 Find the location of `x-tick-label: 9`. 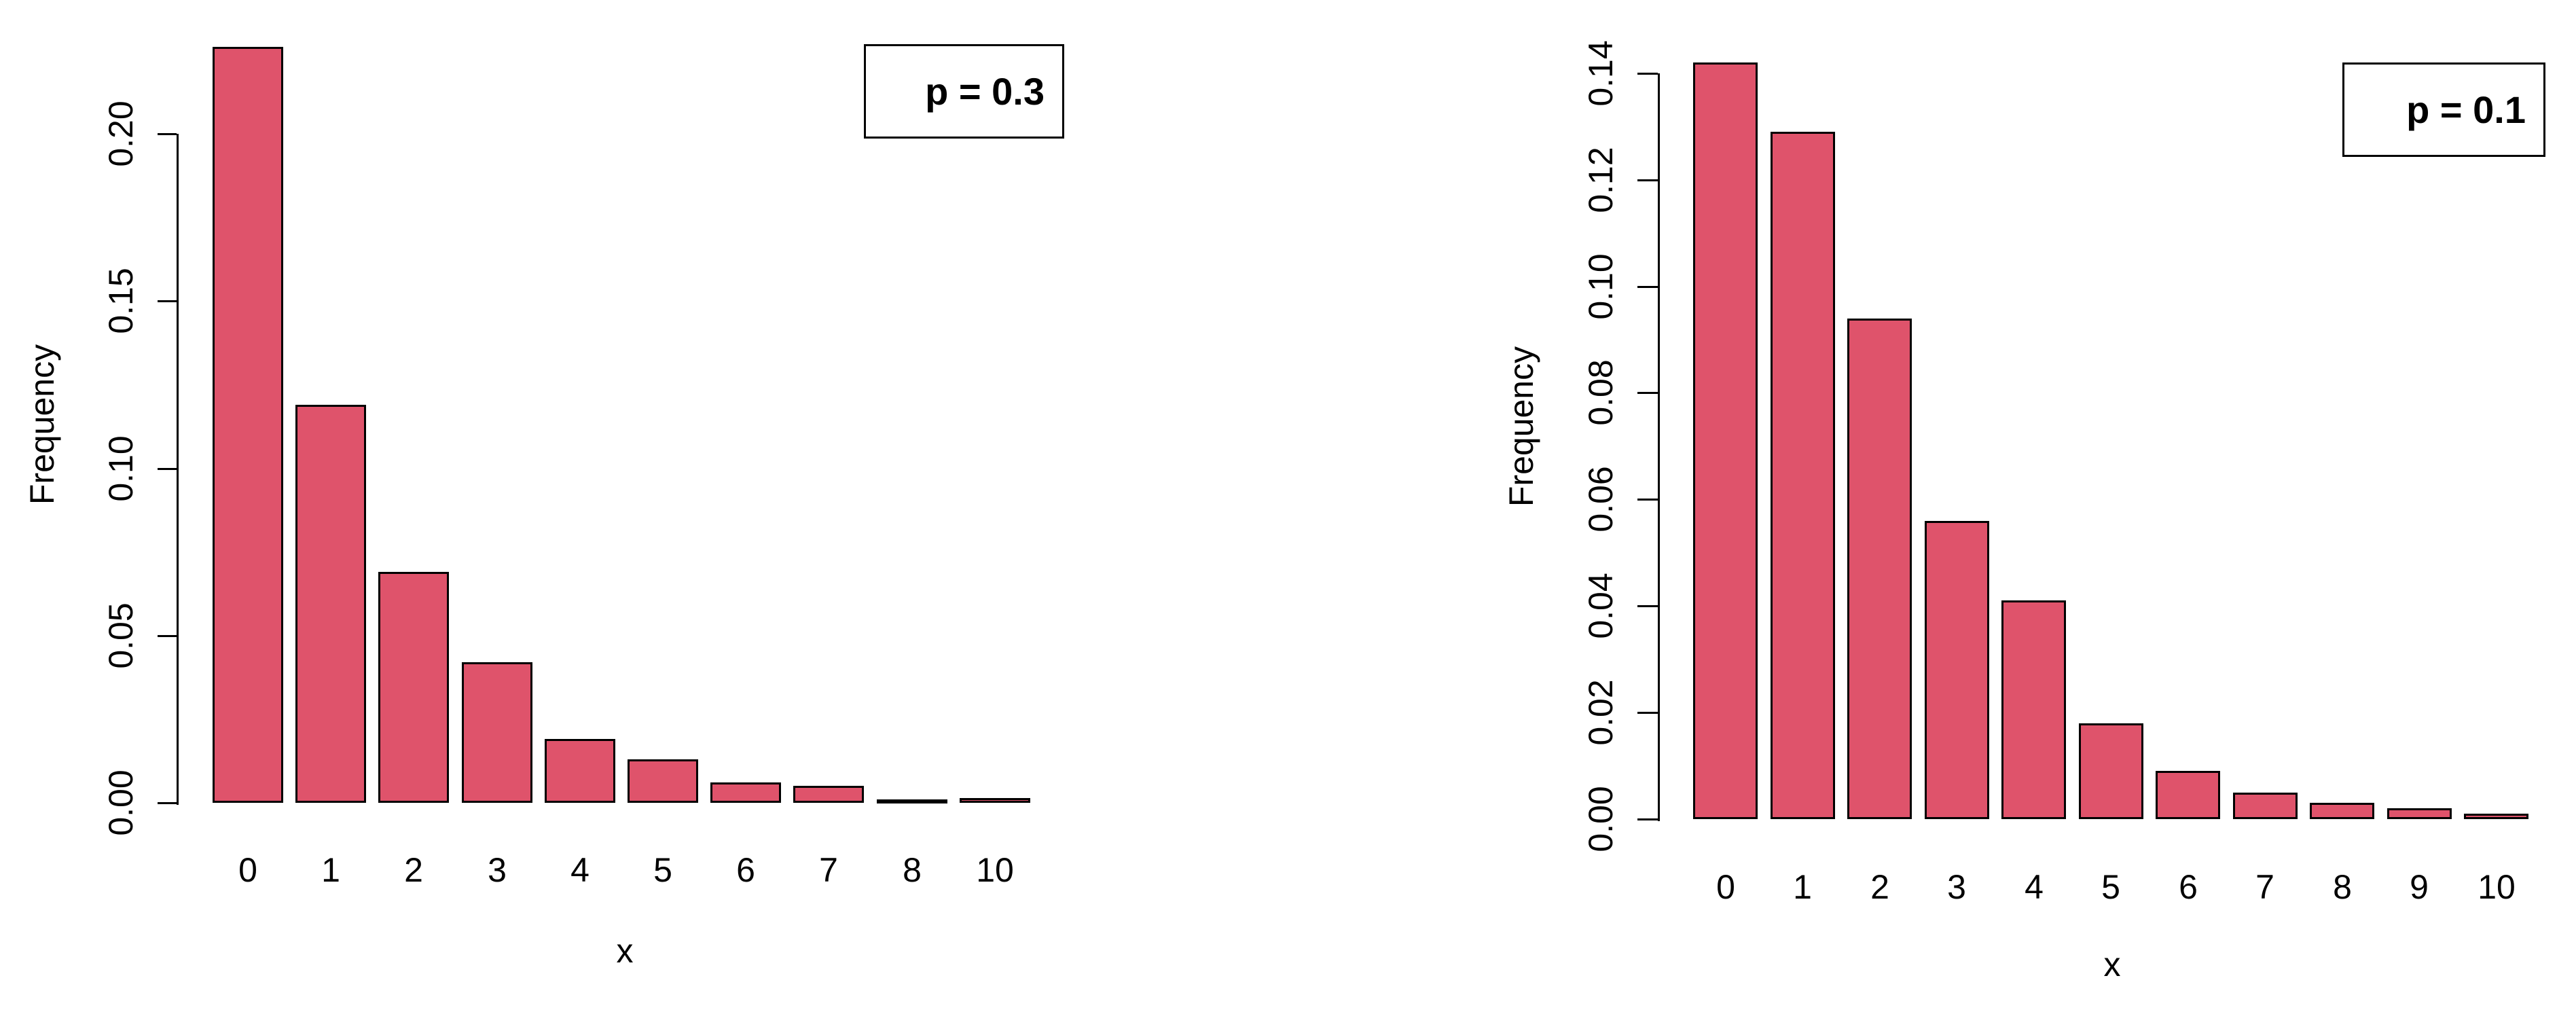

x-tick-label: 9 is located at coordinates (2419, 887).